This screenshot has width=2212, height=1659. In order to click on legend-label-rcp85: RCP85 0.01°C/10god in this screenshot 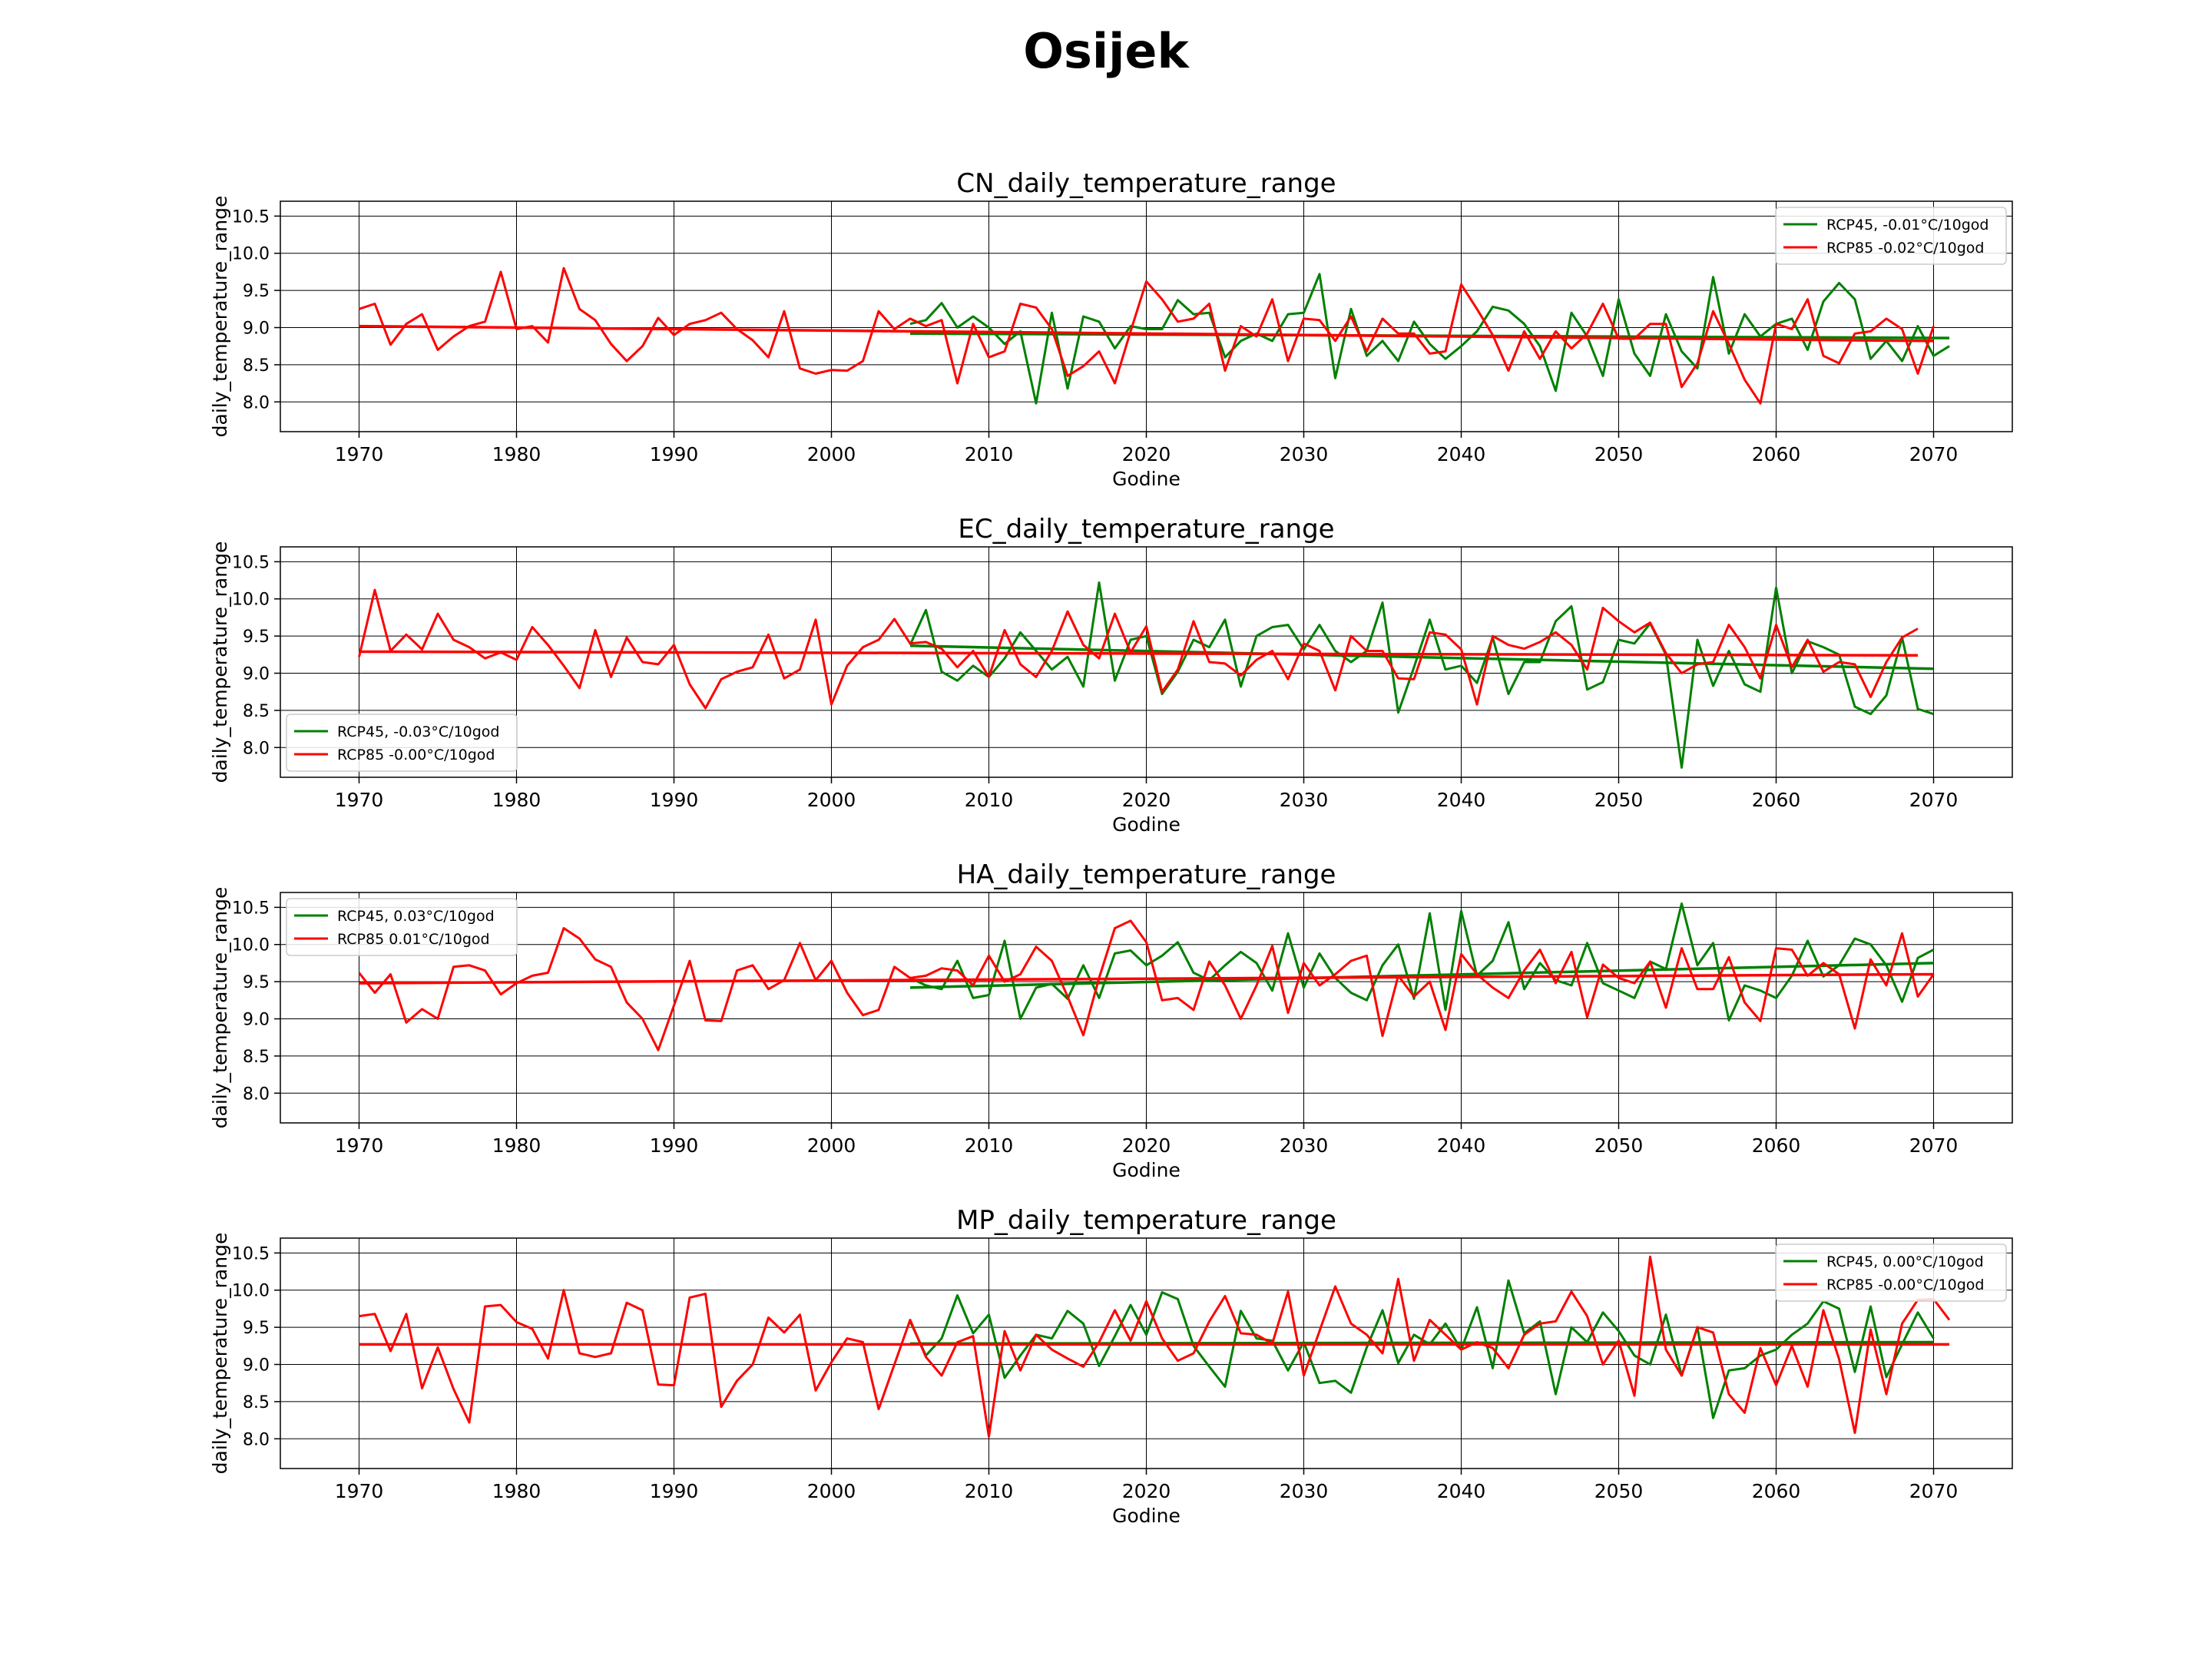, I will do `click(414, 940)`.